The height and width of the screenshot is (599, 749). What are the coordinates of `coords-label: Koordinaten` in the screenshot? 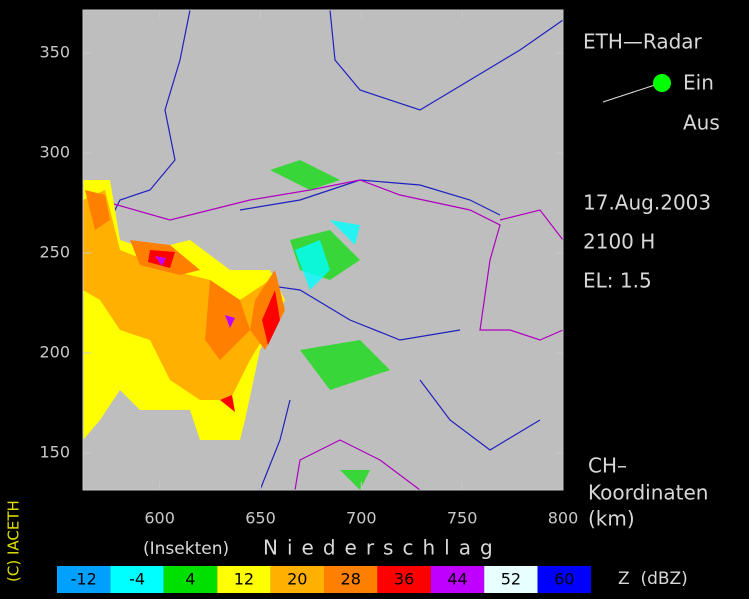 It's located at (648, 493).